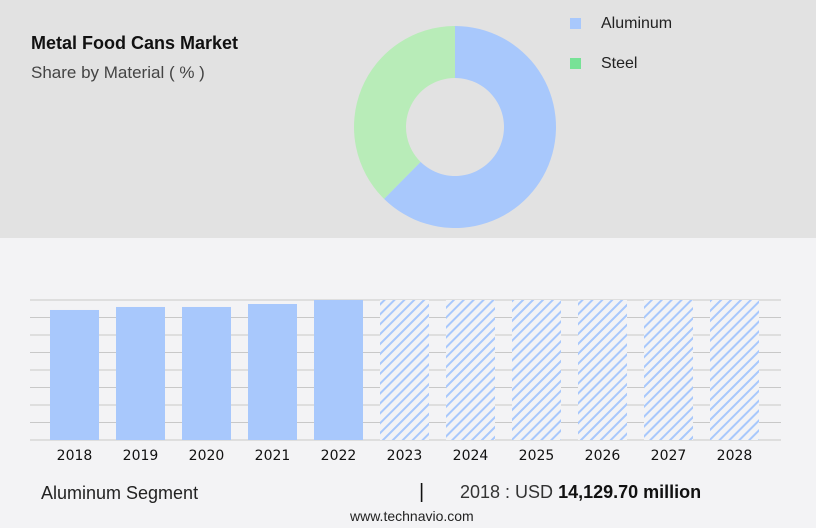 The width and height of the screenshot is (816, 528). I want to click on x-tick-label: 2023, so click(405, 456).